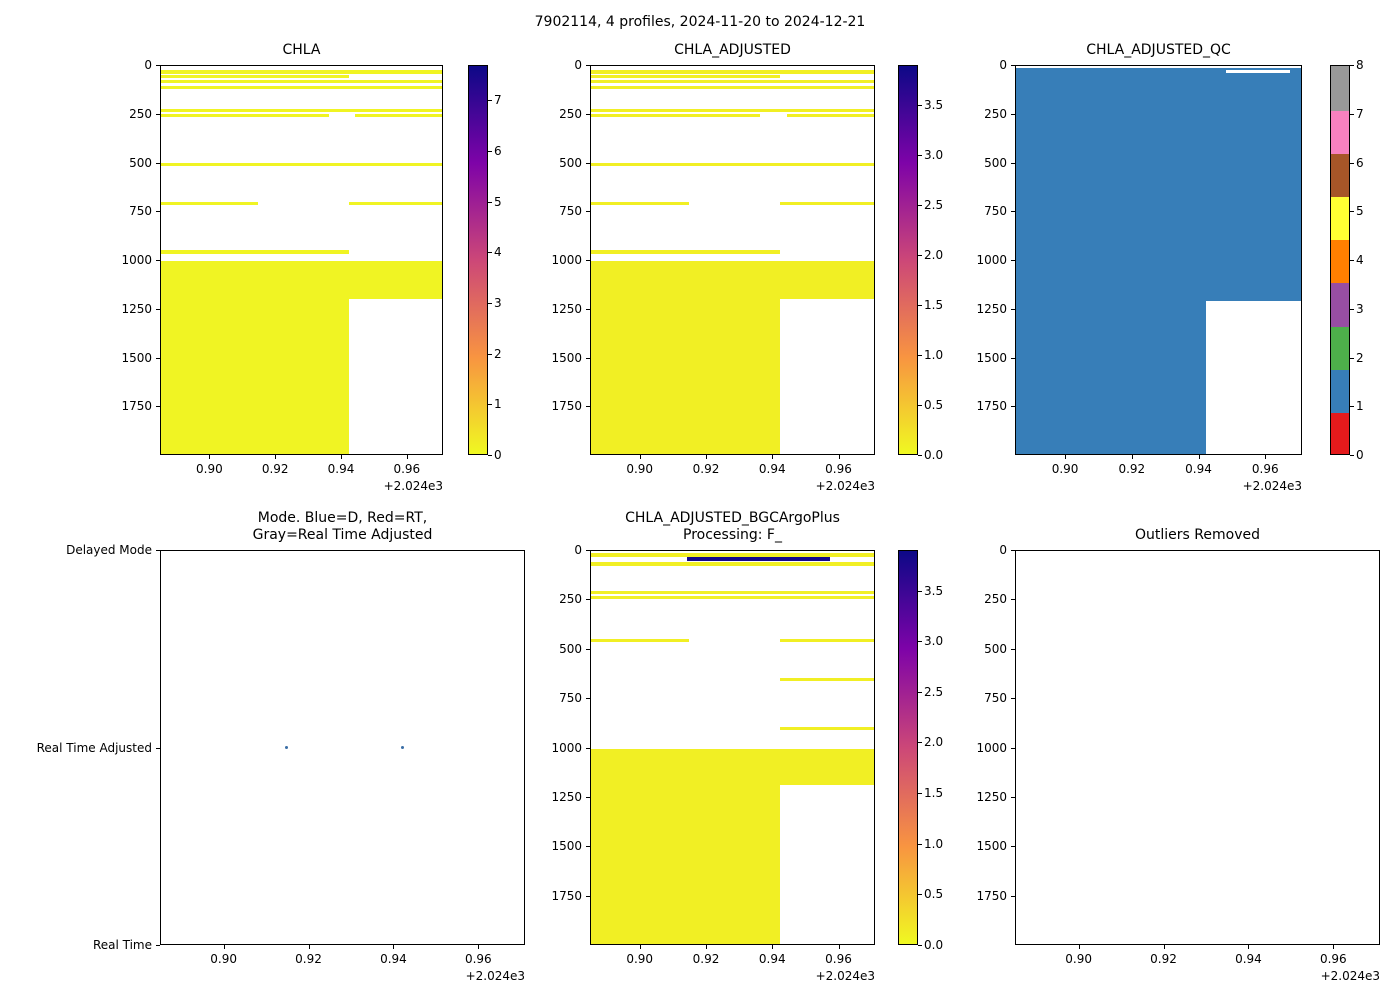 The image size is (1400, 1000). I want to click on panel-chla-plot, so click(301, 260).